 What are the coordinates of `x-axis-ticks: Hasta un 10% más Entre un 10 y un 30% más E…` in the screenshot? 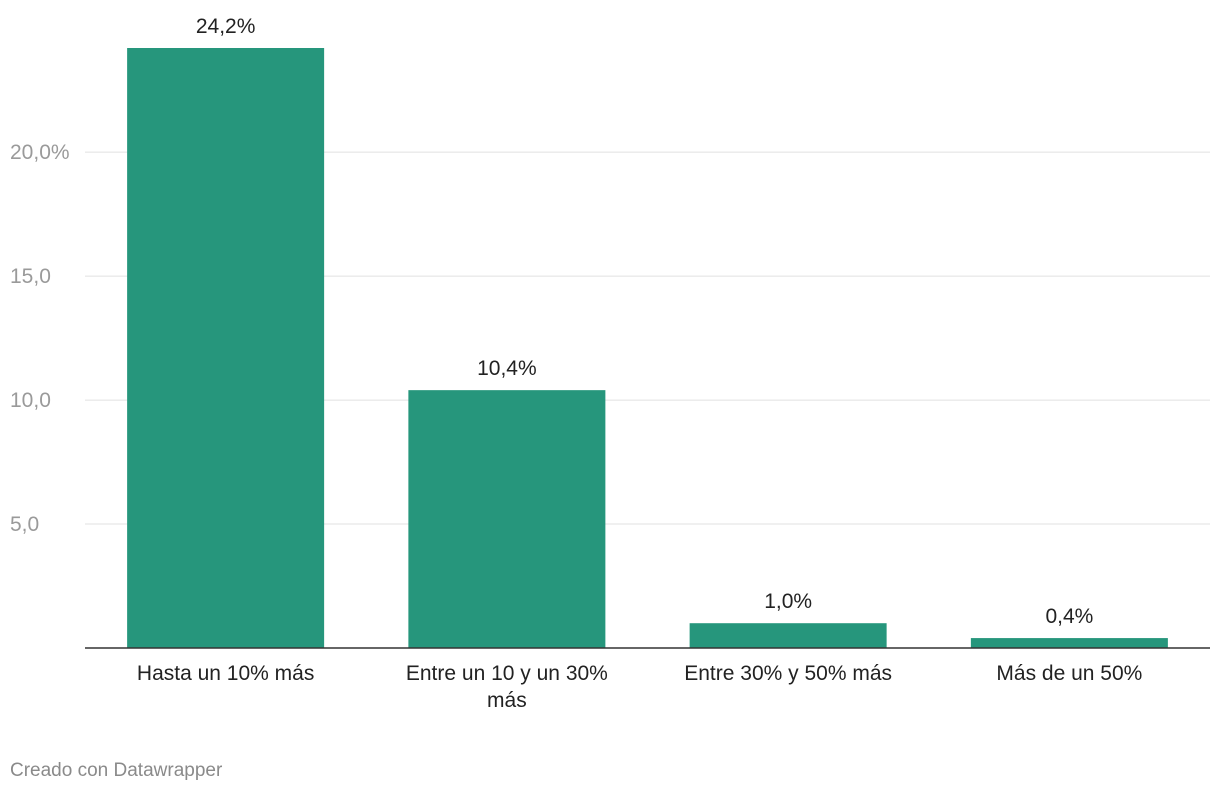 It's located at (639, 687).